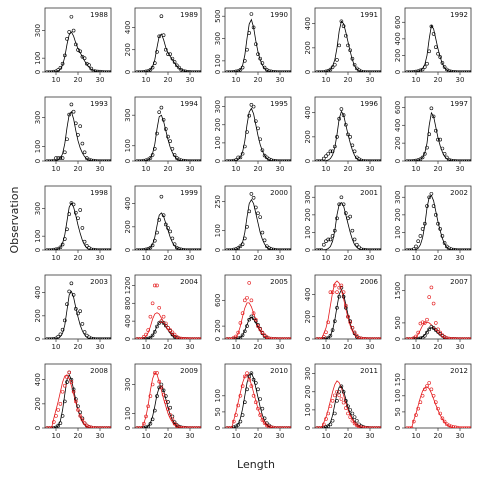 This screenshot has height=480, width=480. What do you see at coordinates (398, 197) in the screenshot?
I see `y-tick-label: 300` at bounding box center [398, 197].